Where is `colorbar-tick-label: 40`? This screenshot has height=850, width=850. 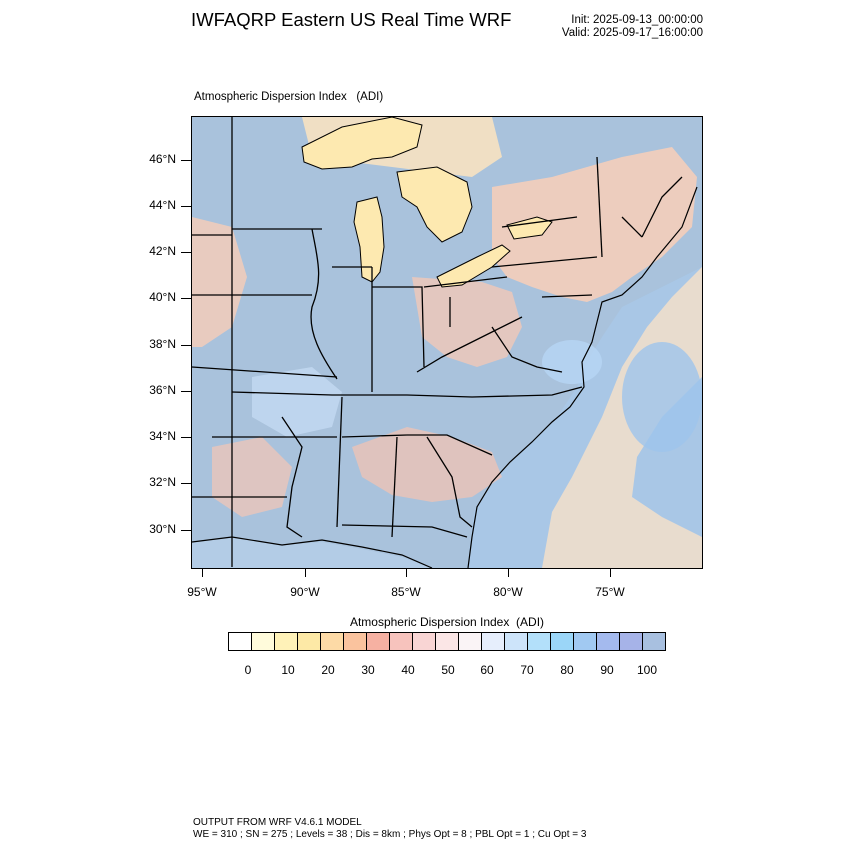 colorbar-tick-label: 40 is located at coordinates (408, 670).